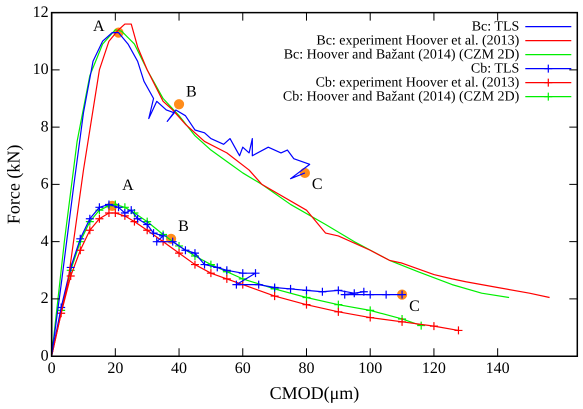 Image resolution: width=583 pixels, height=409 pixels. What do you see at coordinates (498, 369) in the screenshot?
I see `x-tick-label: 140` at bounding box center [498, 369].